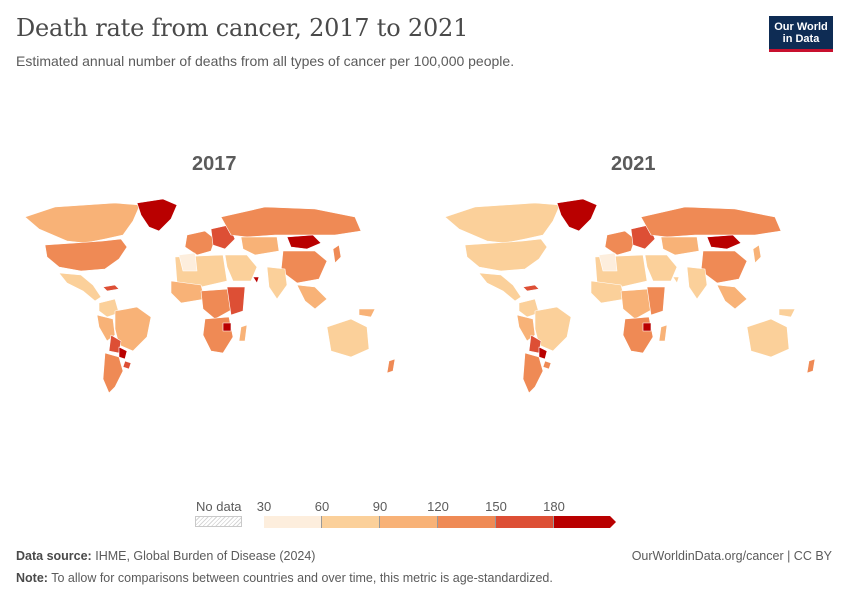 This screenshot has height=600, width=850. I want to click on logo-line-1: Our World, so click(801, 27).